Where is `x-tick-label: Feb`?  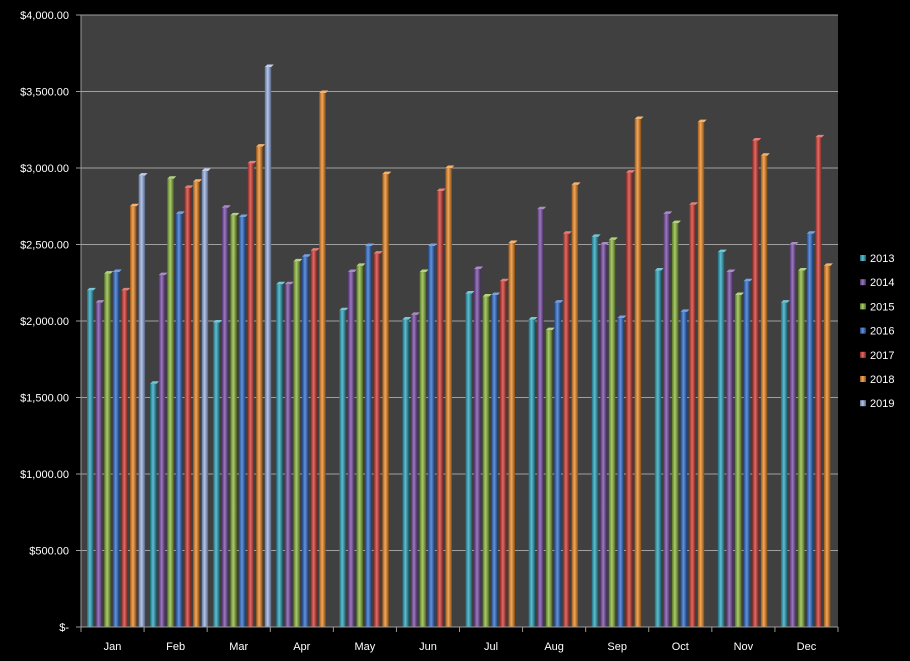
x-tick-label: Feb is located at coordinates (175, 647).